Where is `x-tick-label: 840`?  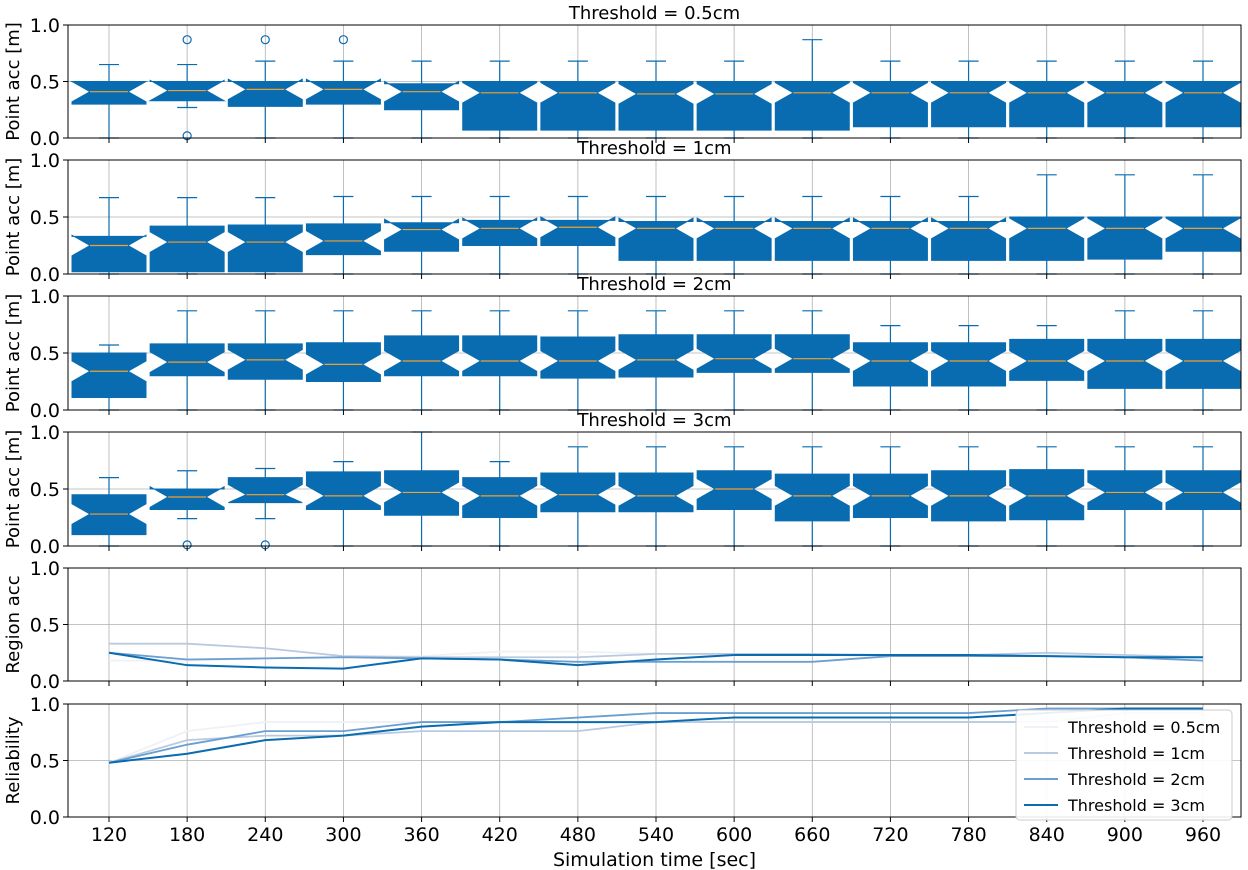
x-tick-label: 840 is located at coordinates (1047, 835).